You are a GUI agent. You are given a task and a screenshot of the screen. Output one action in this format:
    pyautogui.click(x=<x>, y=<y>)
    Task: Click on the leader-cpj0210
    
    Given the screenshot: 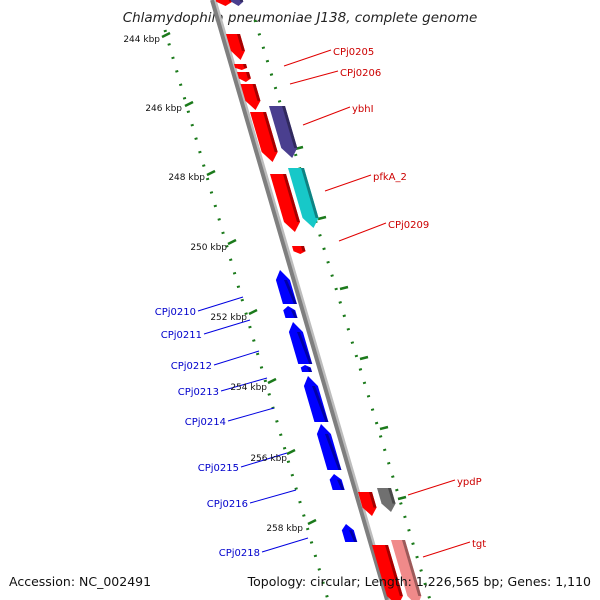 What is the action you would take?
    pyautogui.click(x=220, y=304)
    